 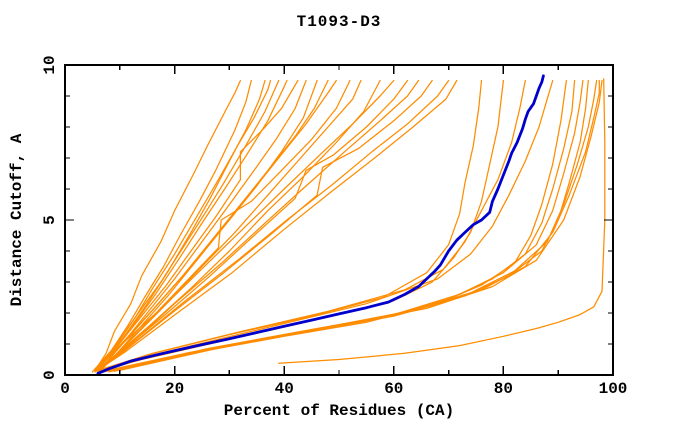 What do you see at coordinates (393, 389) in the screenshot?
I see `x-tick-label: 60` at bounding box center [393, 389].